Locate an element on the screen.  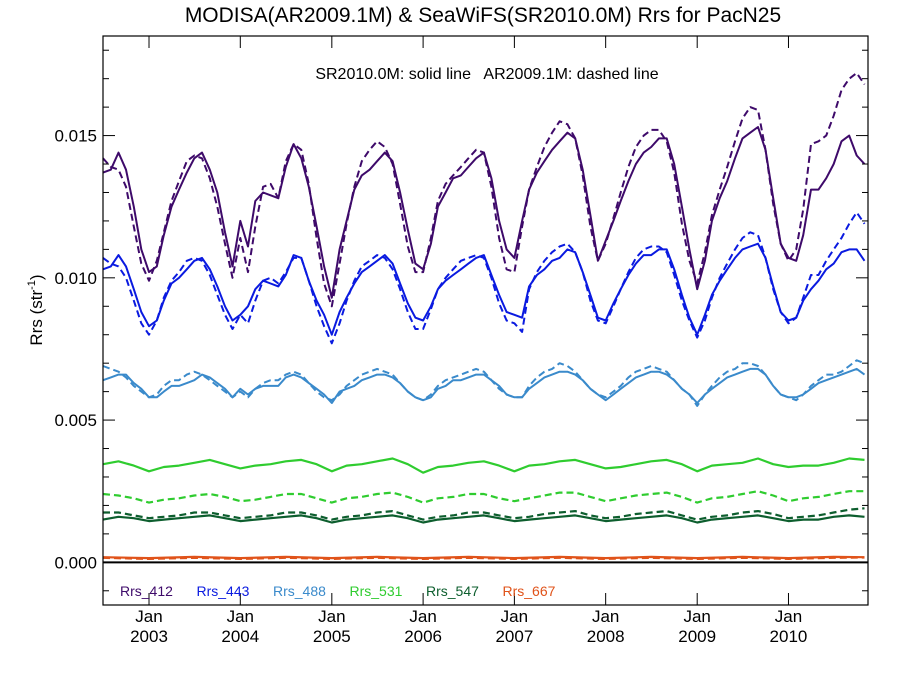
x-tick-label-year: 2010 is located at coordinates (789, 636).